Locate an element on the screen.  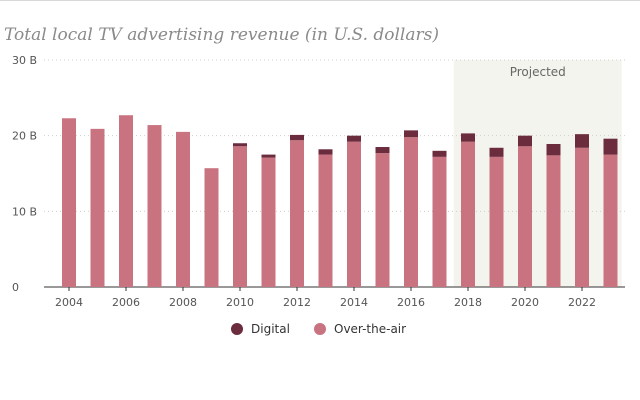
bar-digital-2017 is located at coordinates (439, 153).